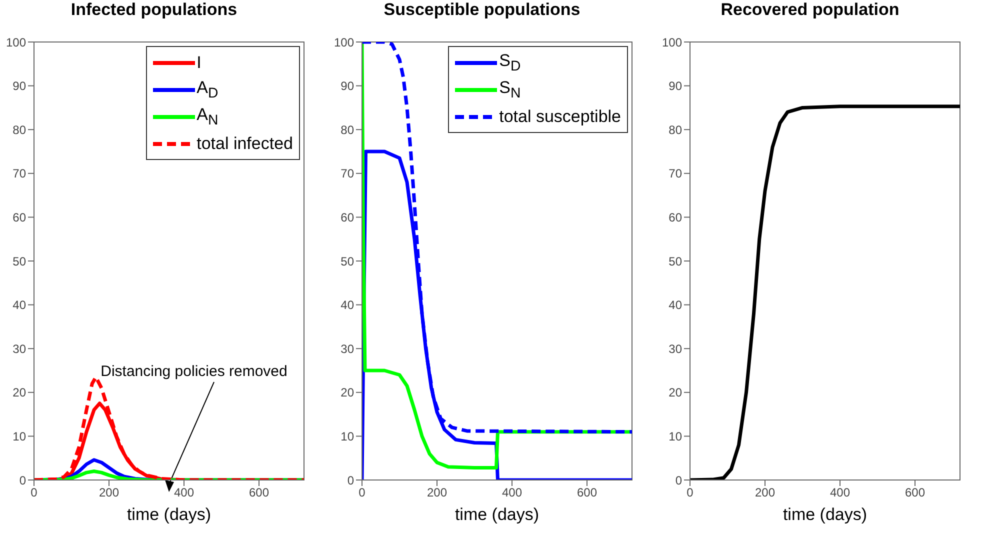  I want to click on legend-label: total infected, so click(244, 144).